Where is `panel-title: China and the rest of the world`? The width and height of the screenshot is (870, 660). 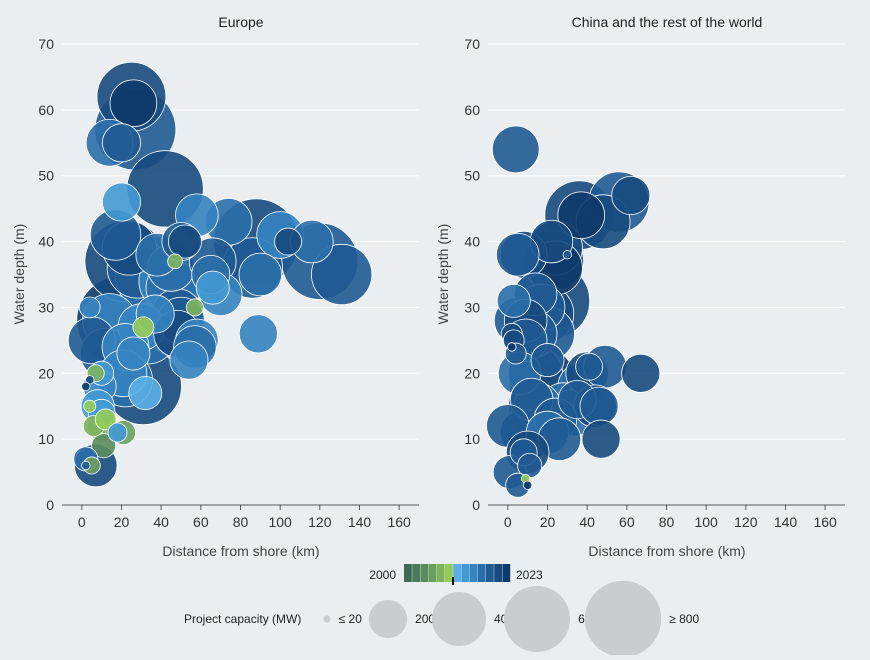 panel-title: China and the rest of the world is located at coordinates (667, 22).